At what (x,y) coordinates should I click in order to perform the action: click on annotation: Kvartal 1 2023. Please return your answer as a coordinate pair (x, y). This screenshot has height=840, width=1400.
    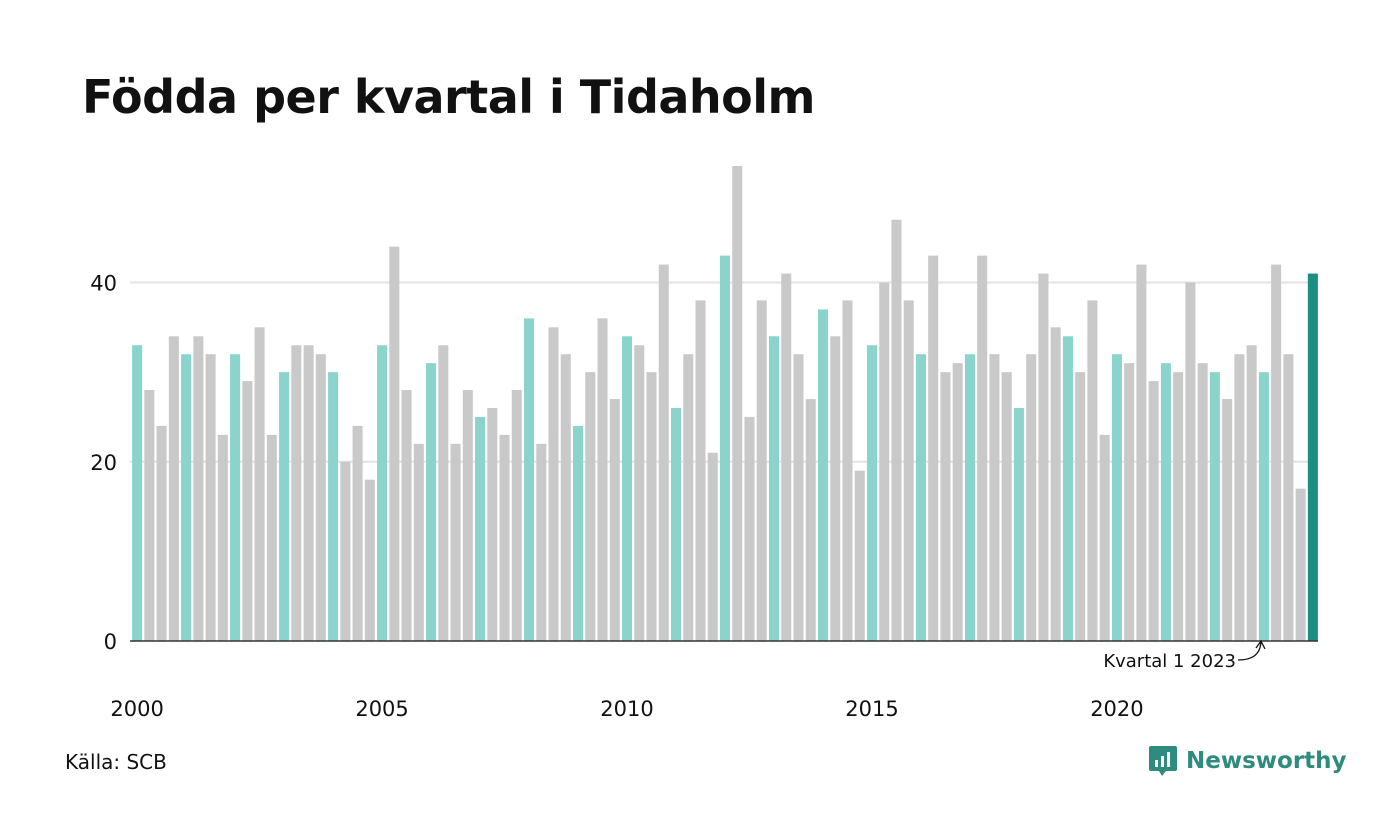
    Looking at the image, I should click on (1184, 655).